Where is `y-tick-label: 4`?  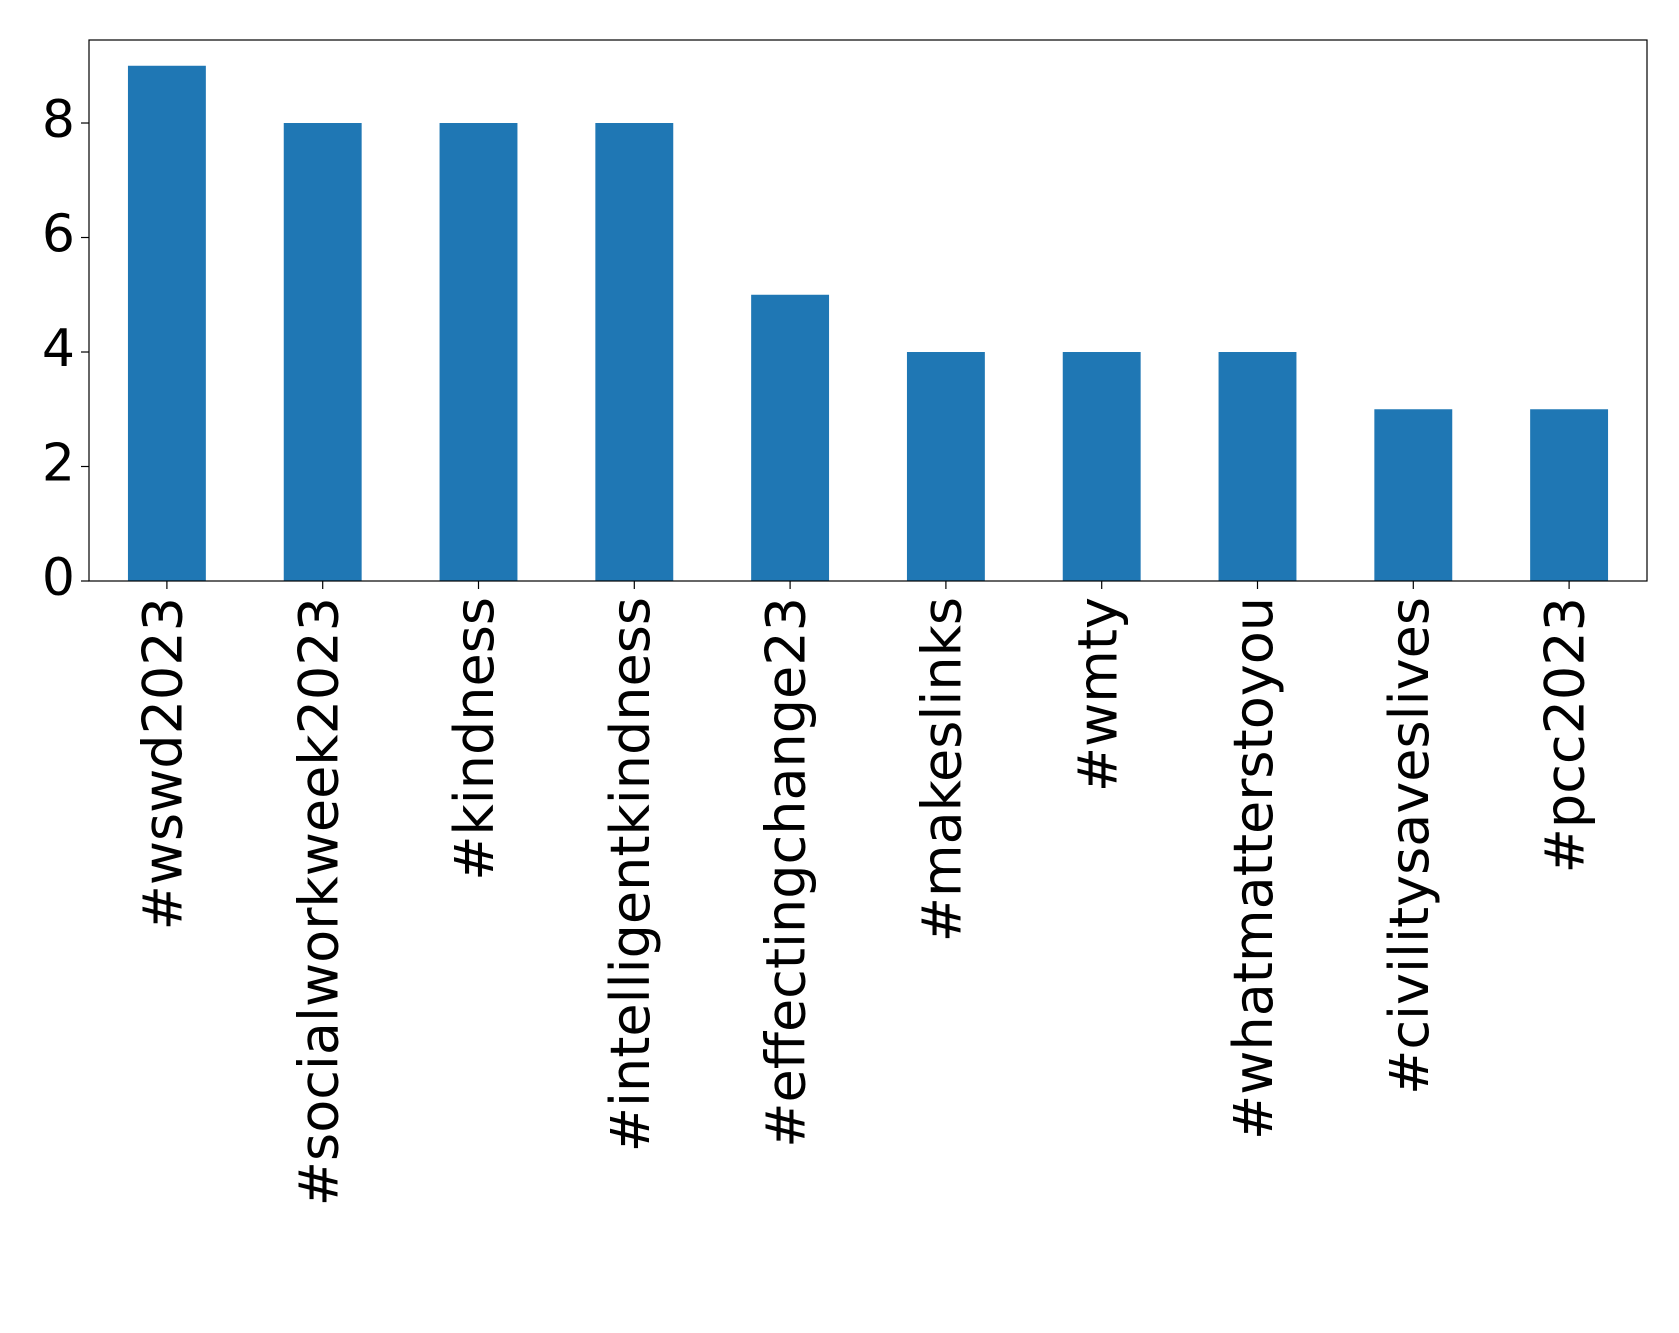
y-tick-label: 4 is located at coordinates (58, 349).